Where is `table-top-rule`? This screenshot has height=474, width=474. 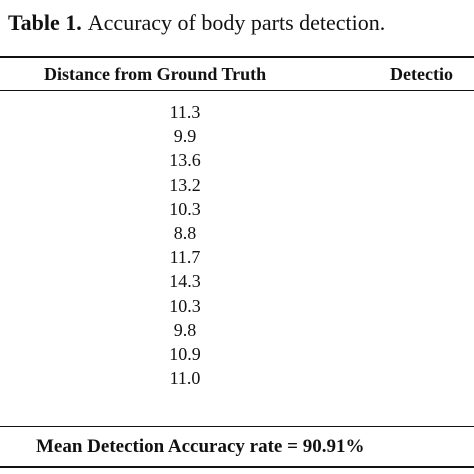 table-top-rule is located at coordinates (237, 57).